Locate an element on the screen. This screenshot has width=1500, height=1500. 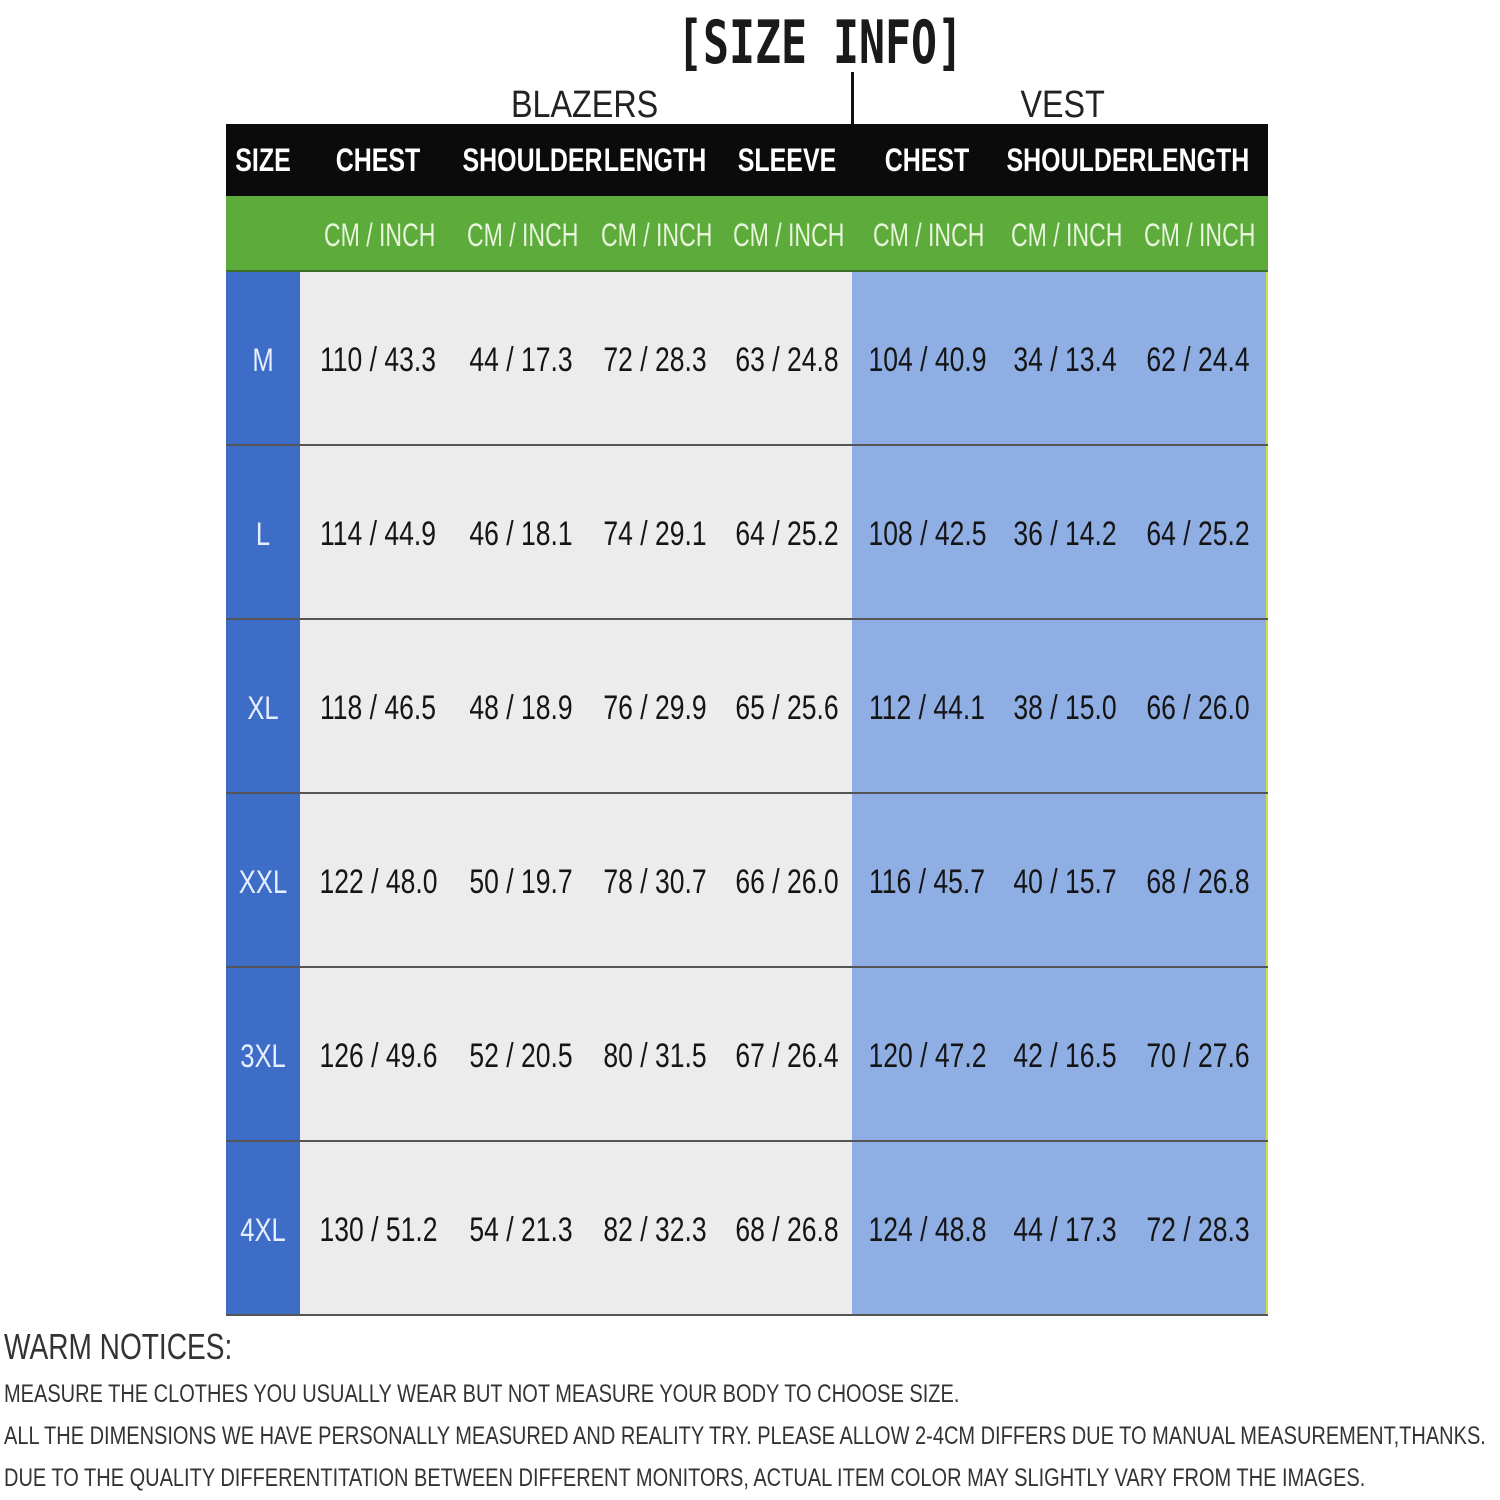
size-label: 4XL is located at coordinates (263, 1230).